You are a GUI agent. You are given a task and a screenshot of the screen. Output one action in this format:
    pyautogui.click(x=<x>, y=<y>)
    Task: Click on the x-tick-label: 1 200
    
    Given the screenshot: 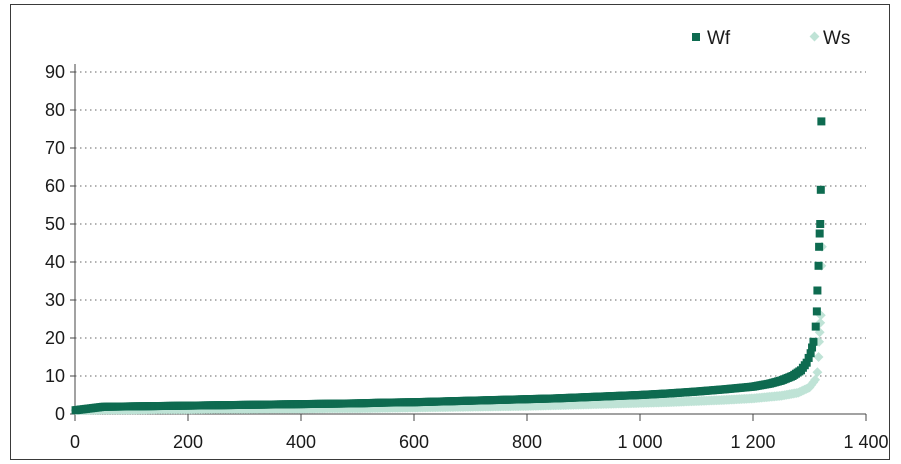 What is the action you would take?
    pyautogui.click(x=752, y=442)
    